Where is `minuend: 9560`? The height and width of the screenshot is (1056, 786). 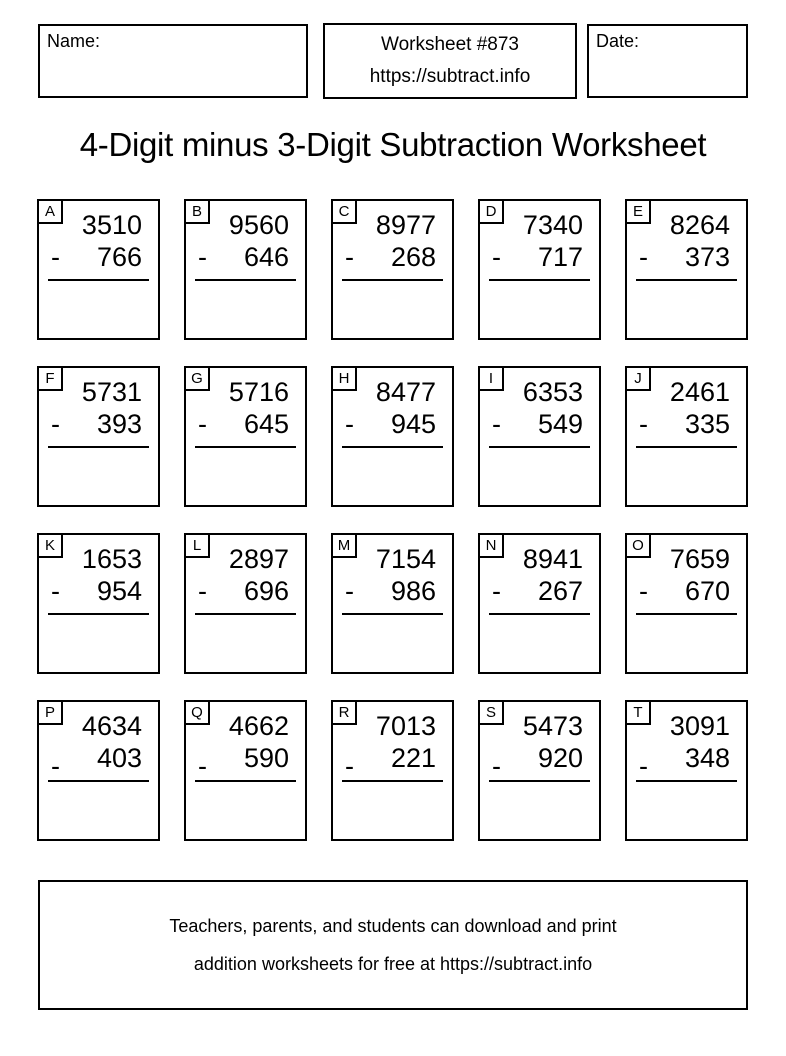
minuend: 9560 is located at coordinates (258, 225).